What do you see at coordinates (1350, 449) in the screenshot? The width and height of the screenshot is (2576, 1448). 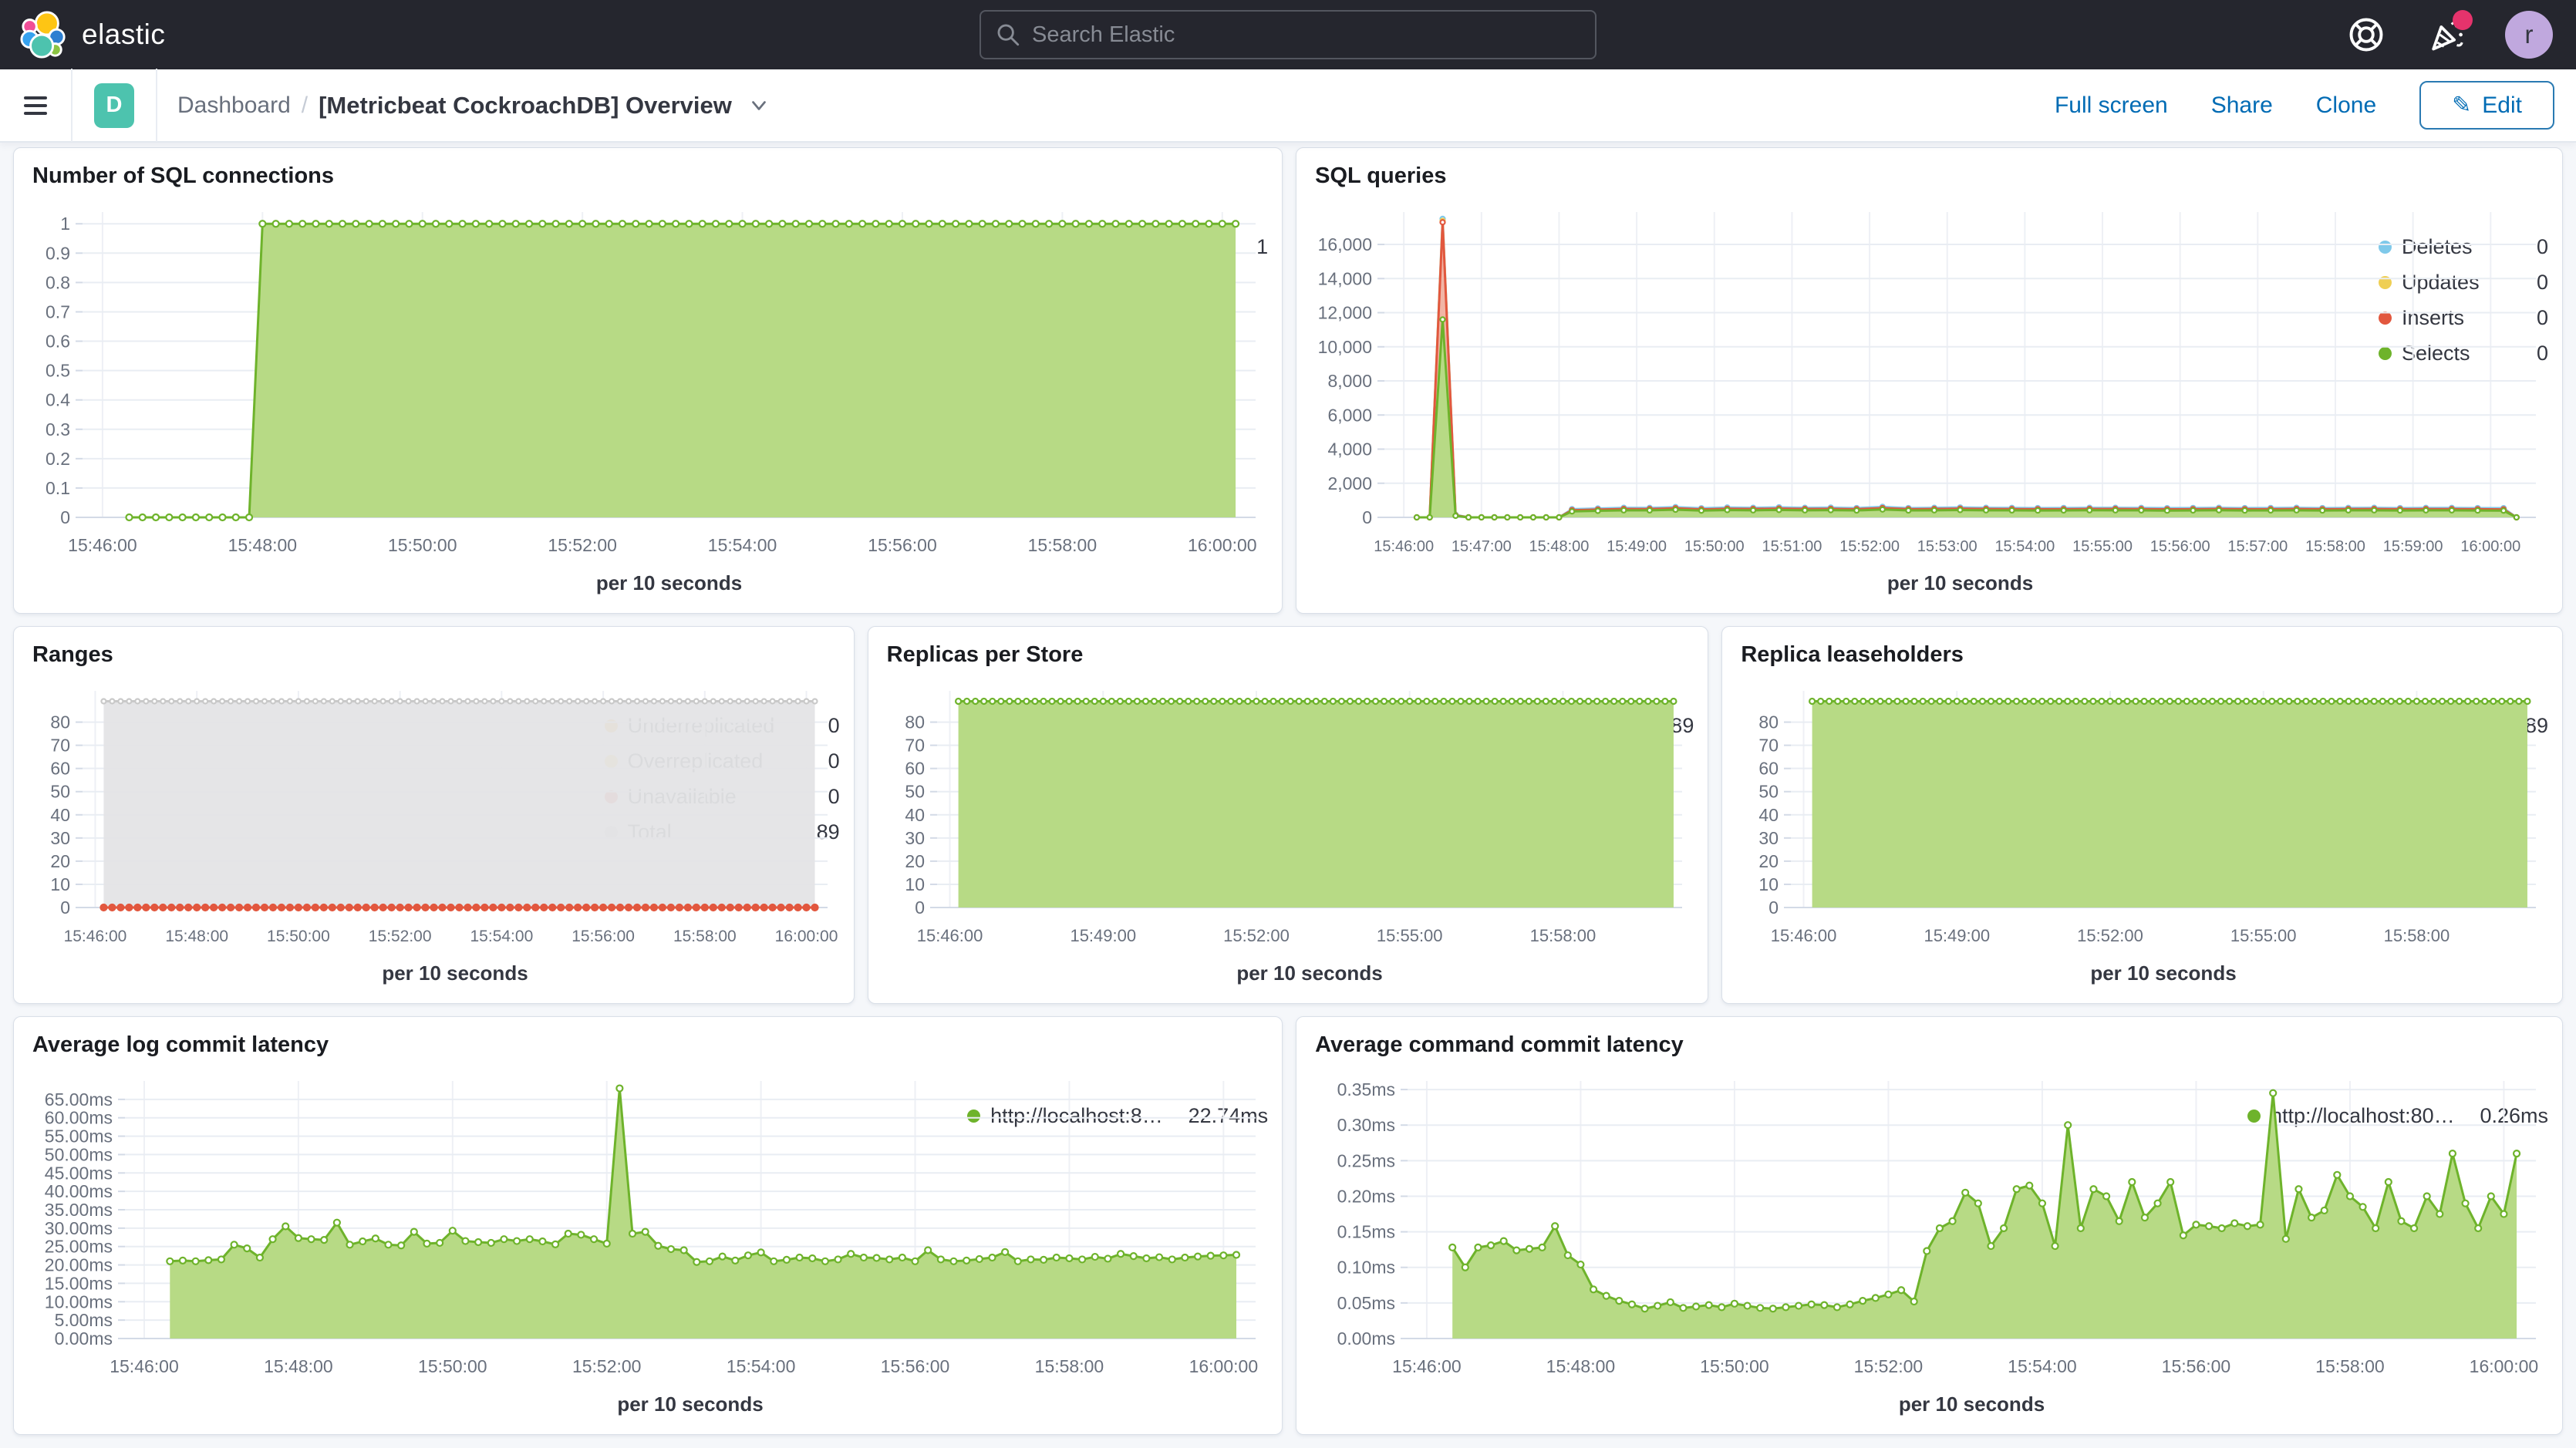 I see `svg-text: 4,000` at bounding box center [1350, 449].